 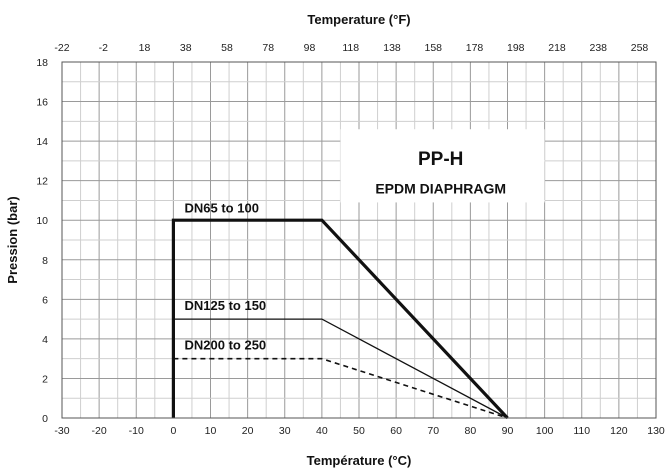 I want to click on x-top-tick-label: 158, so click(x=433, y=48).